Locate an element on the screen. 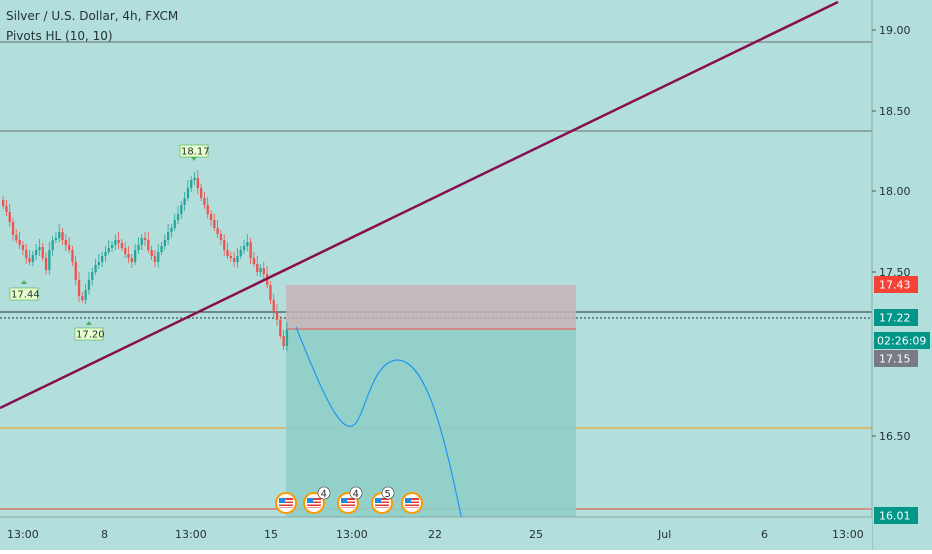 The width and height of the screenshot is (932, 554). time-axis: 13:00 8 13:00 15 13:00 22 25 Jul 6 13:00 is located at coordinates (436, 533).